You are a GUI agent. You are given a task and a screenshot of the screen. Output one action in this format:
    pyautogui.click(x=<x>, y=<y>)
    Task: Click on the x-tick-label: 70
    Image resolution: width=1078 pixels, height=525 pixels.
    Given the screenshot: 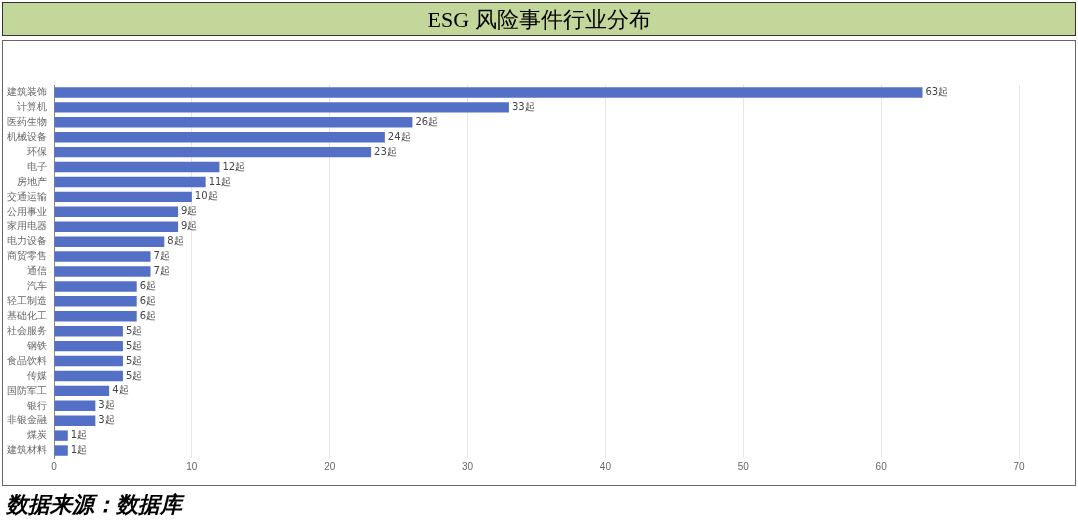 What is the action you would take?
    pyautogui.click(x=1019, y=466)
    